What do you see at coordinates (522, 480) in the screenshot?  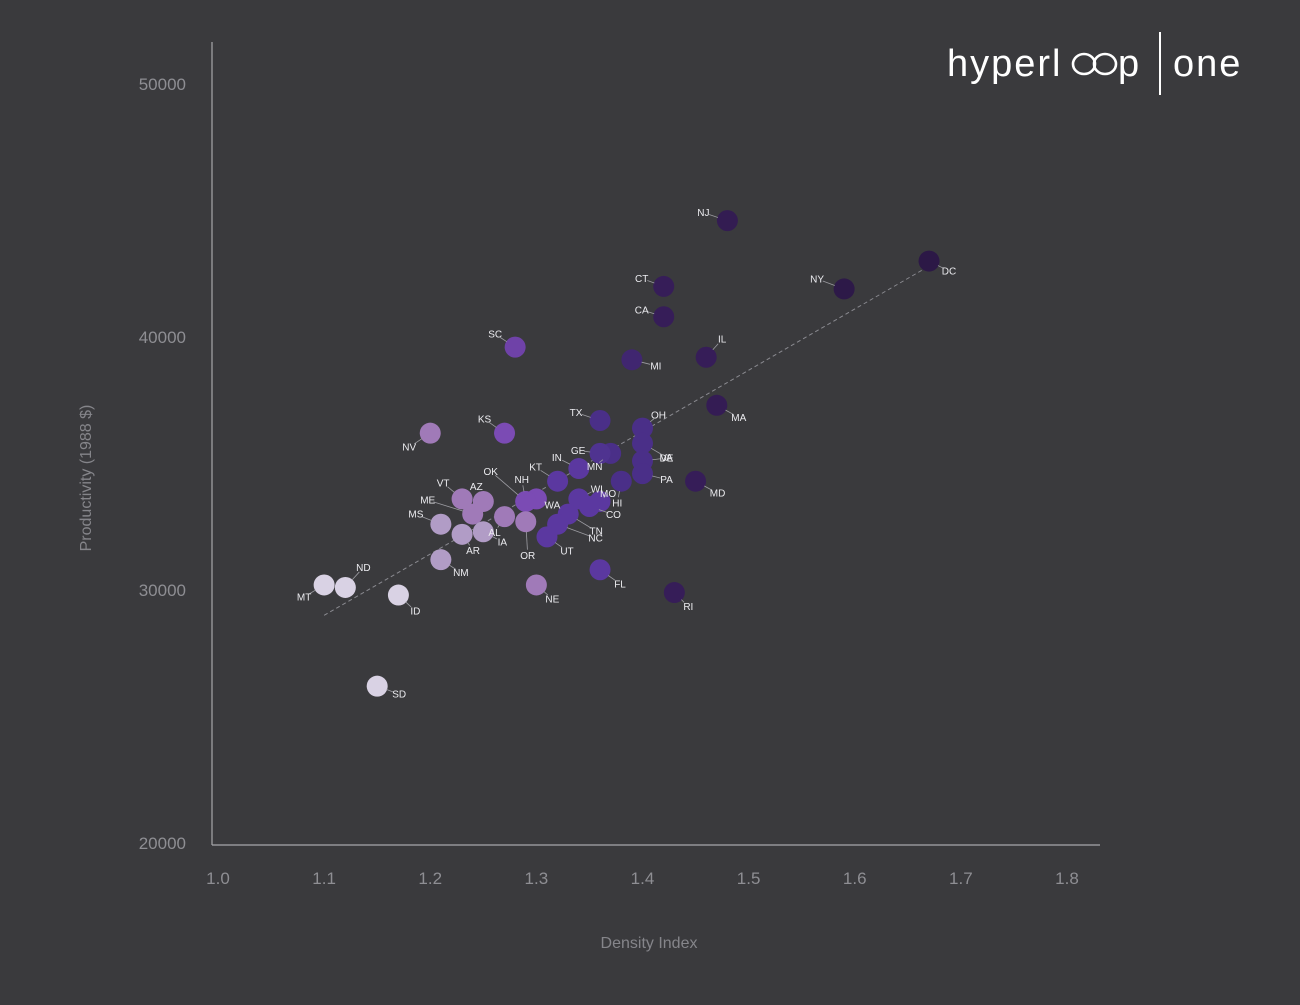 I see `data-point-label: NH` at bounding box center [522, 480].